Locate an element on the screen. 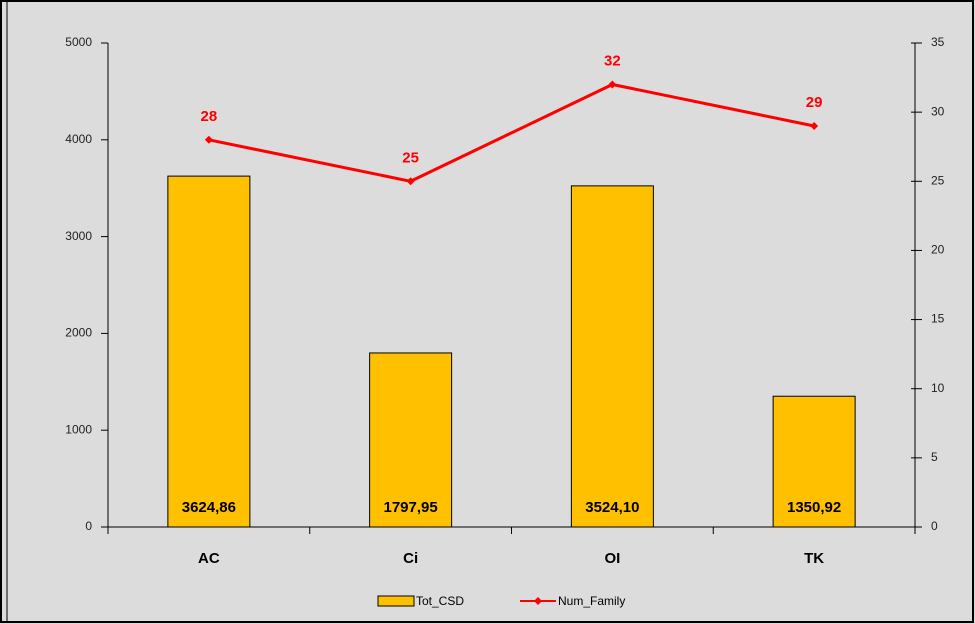 This screenshot has width=975, height=624. bar-value-label: 1797,95 is located at coordinates (411, 507).